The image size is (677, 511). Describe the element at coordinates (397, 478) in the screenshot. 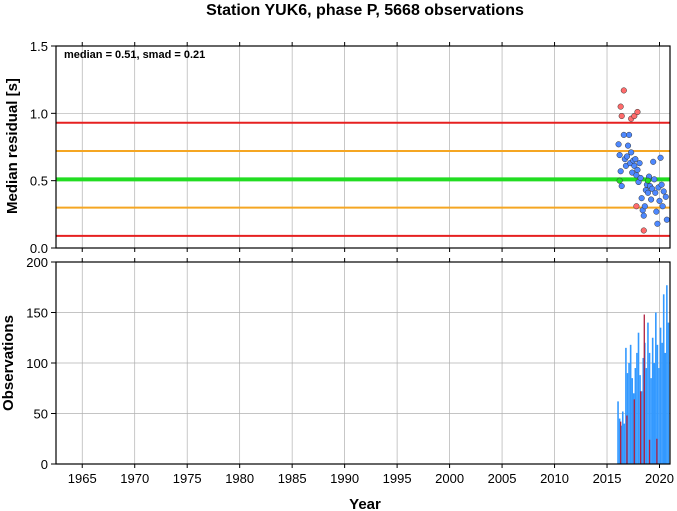

I see `xtick-label-6: 1995` at that location.